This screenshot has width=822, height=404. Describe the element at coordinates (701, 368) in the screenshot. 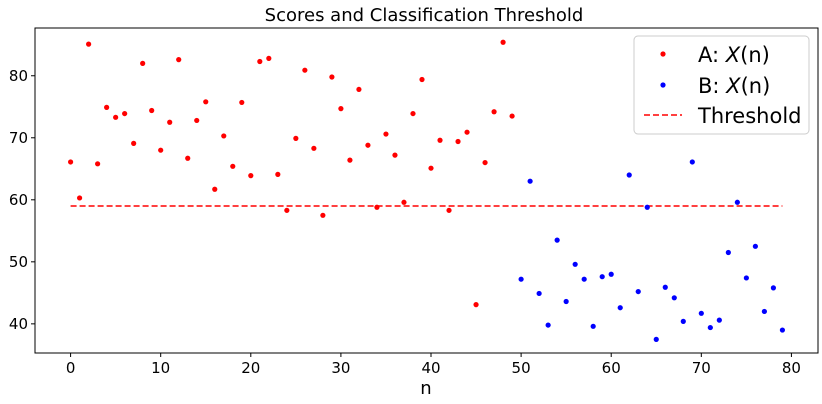

I see `x-tick-label: 70` at that location.